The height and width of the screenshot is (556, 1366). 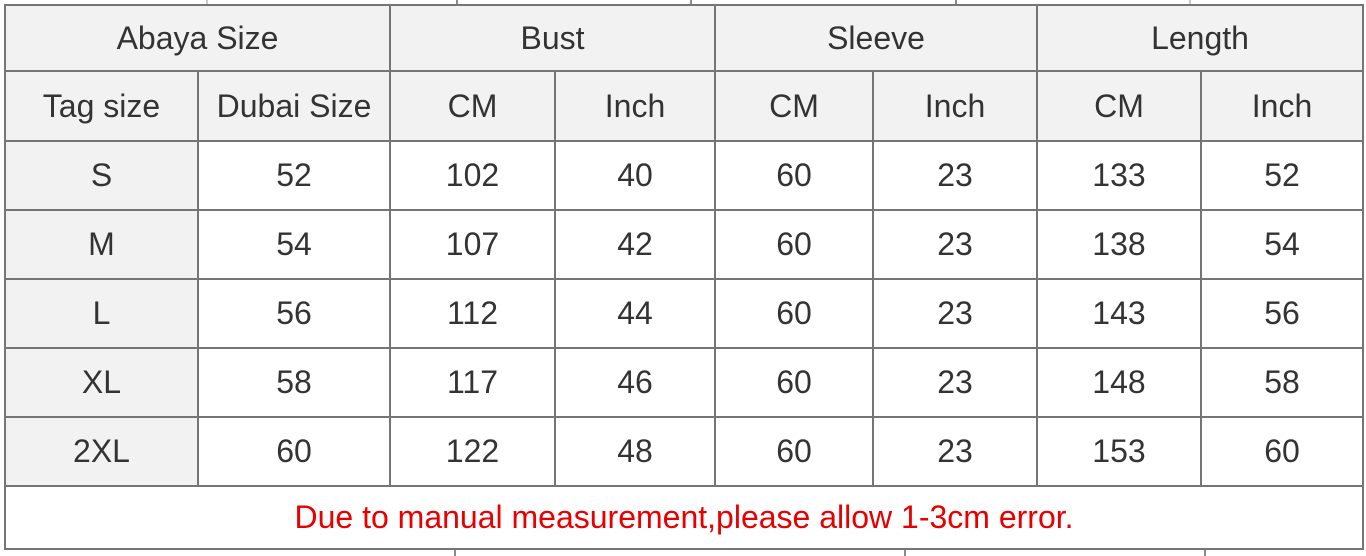 I want to click on column-header-bust-cm: CM, so click(x=472, y=106).